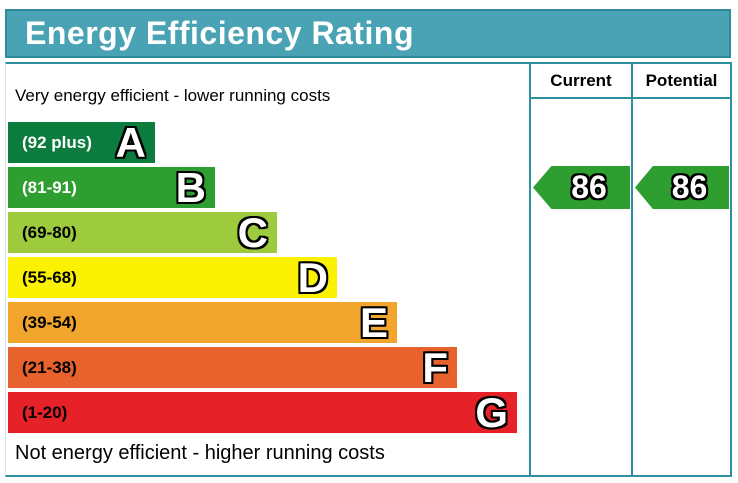 Image resolution: width=738 pixels, height=483 pixels. What do you see at coordinates (130, 142) in the screenshot?
I see `band-letter: A` at bounding box center [130, 142].